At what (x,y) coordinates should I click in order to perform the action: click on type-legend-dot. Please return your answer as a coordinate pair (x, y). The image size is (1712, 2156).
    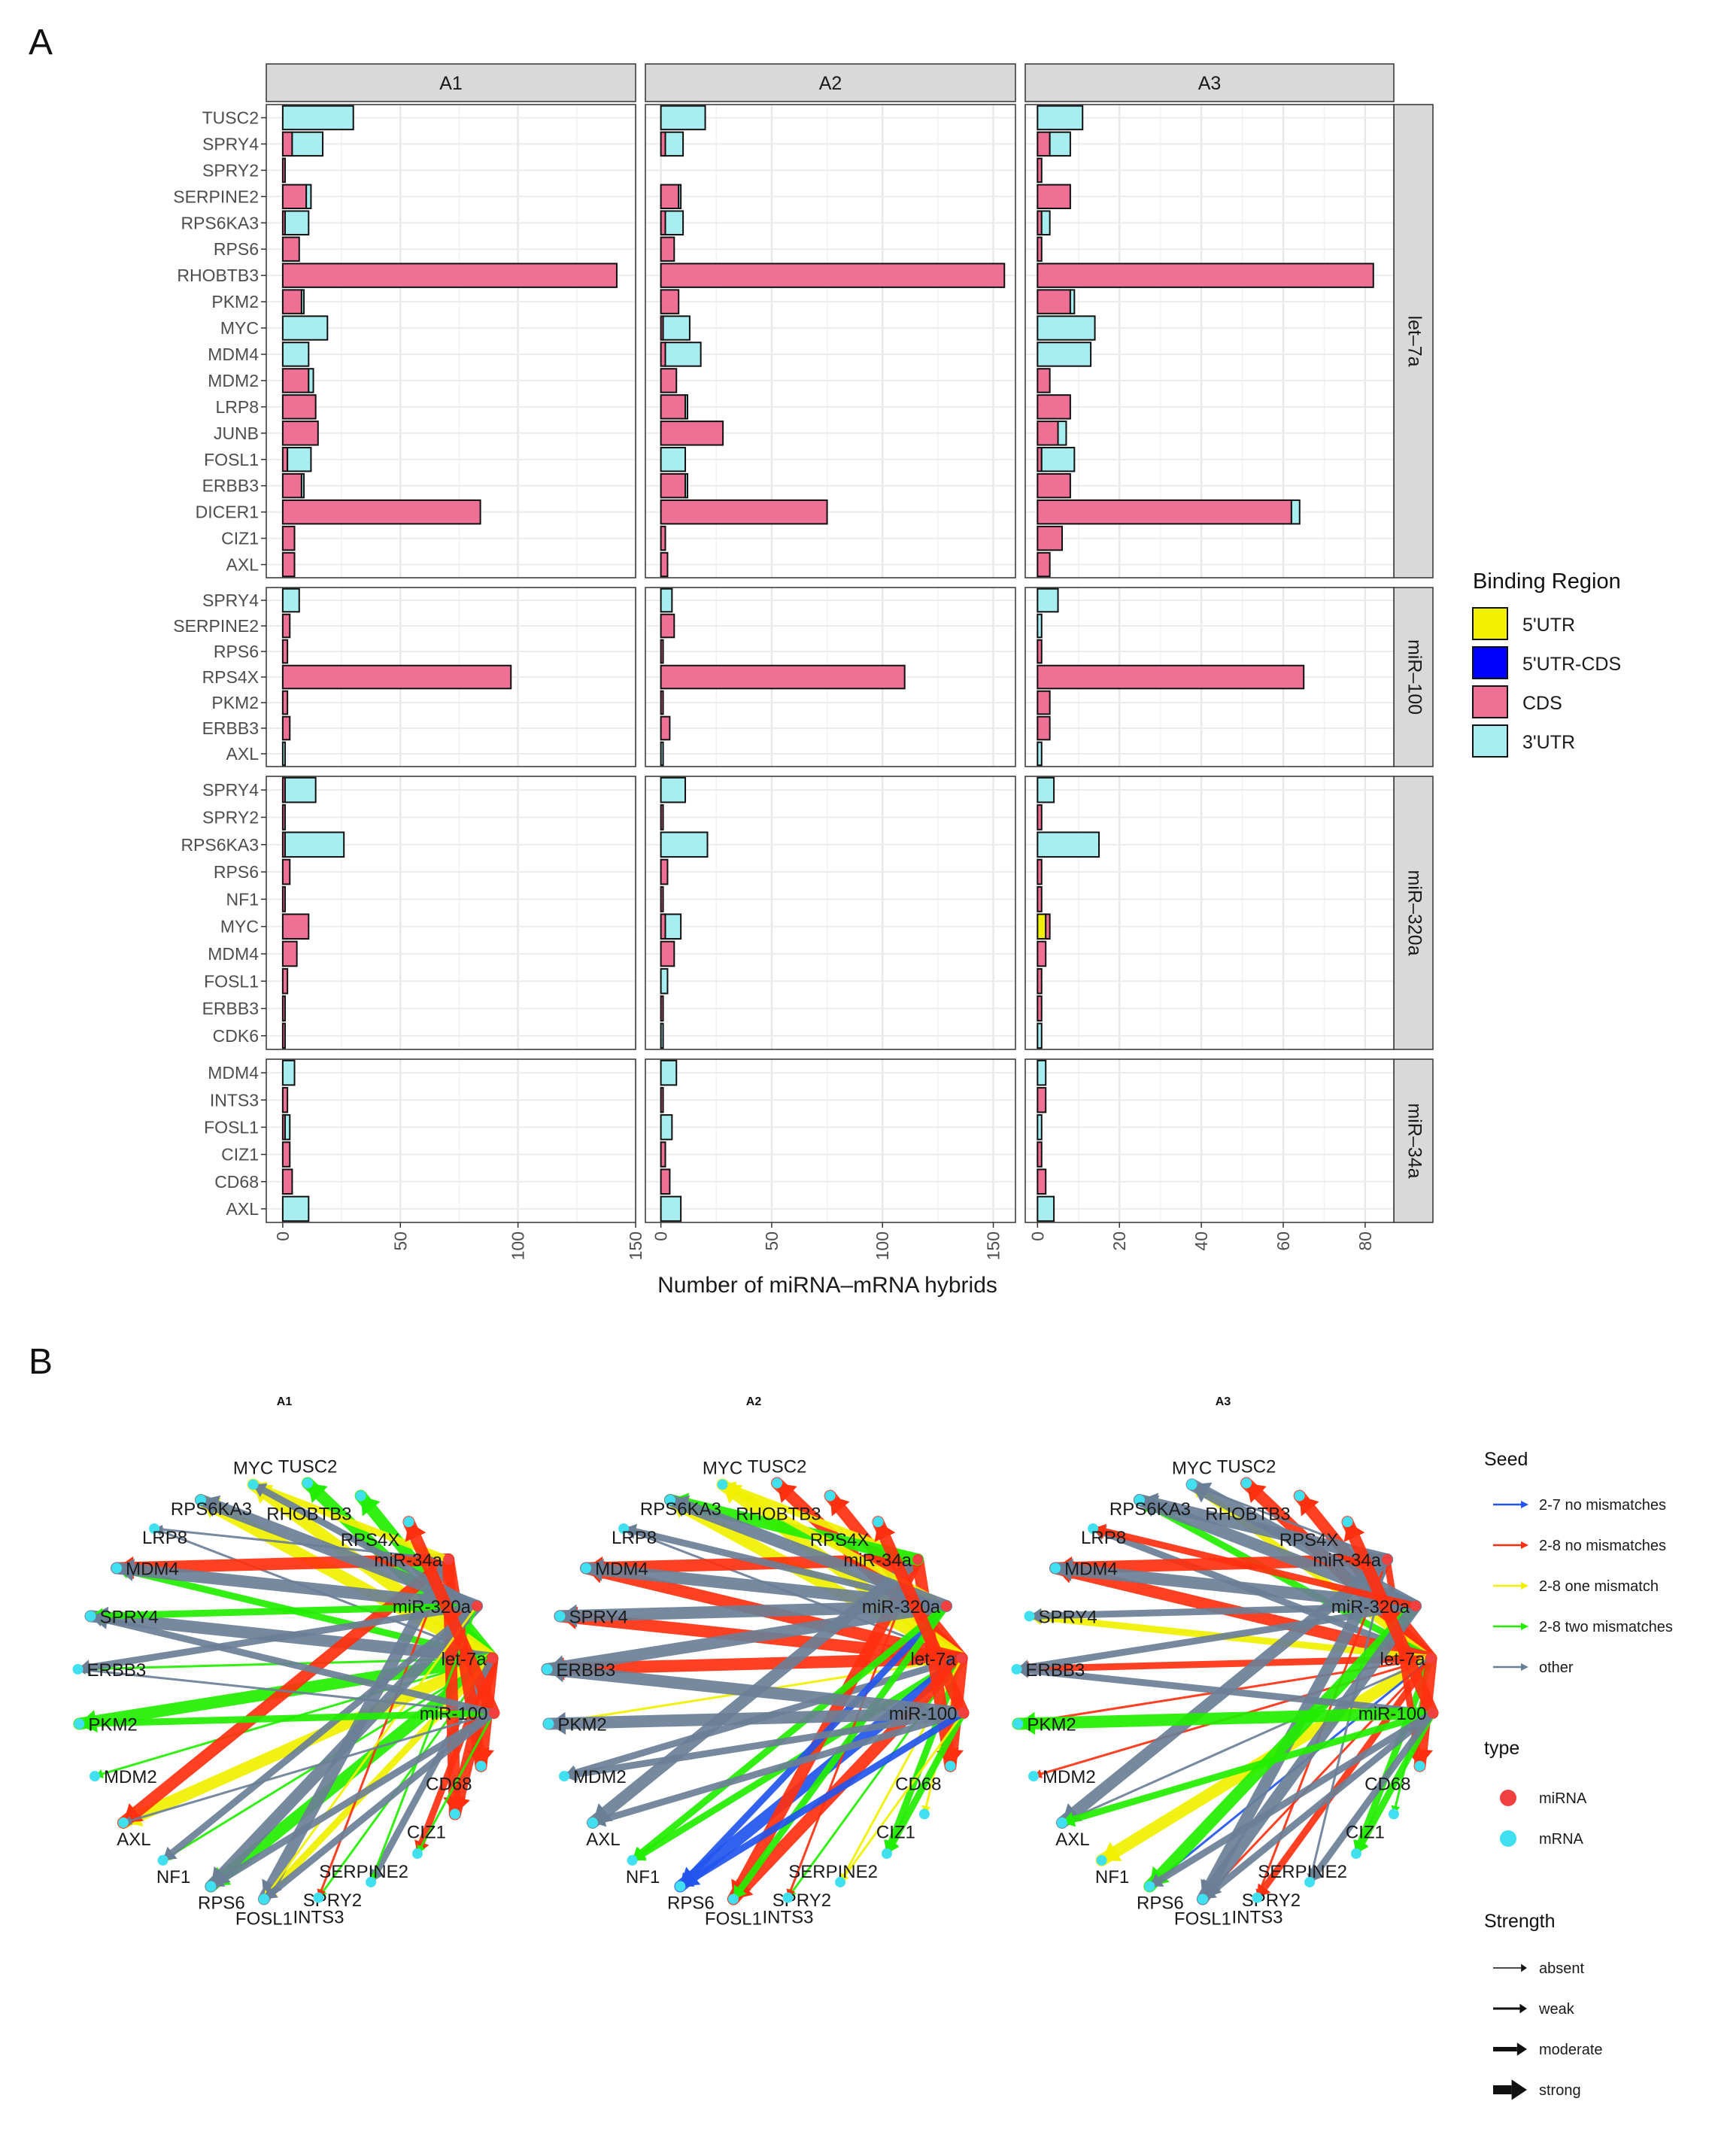
    Looking at the image, I should click on (1508, 1838).